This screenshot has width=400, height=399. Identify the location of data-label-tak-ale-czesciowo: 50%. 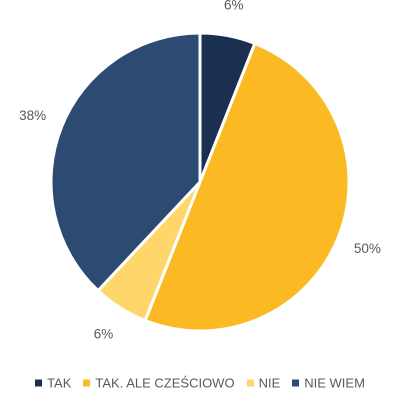
(367, 248).